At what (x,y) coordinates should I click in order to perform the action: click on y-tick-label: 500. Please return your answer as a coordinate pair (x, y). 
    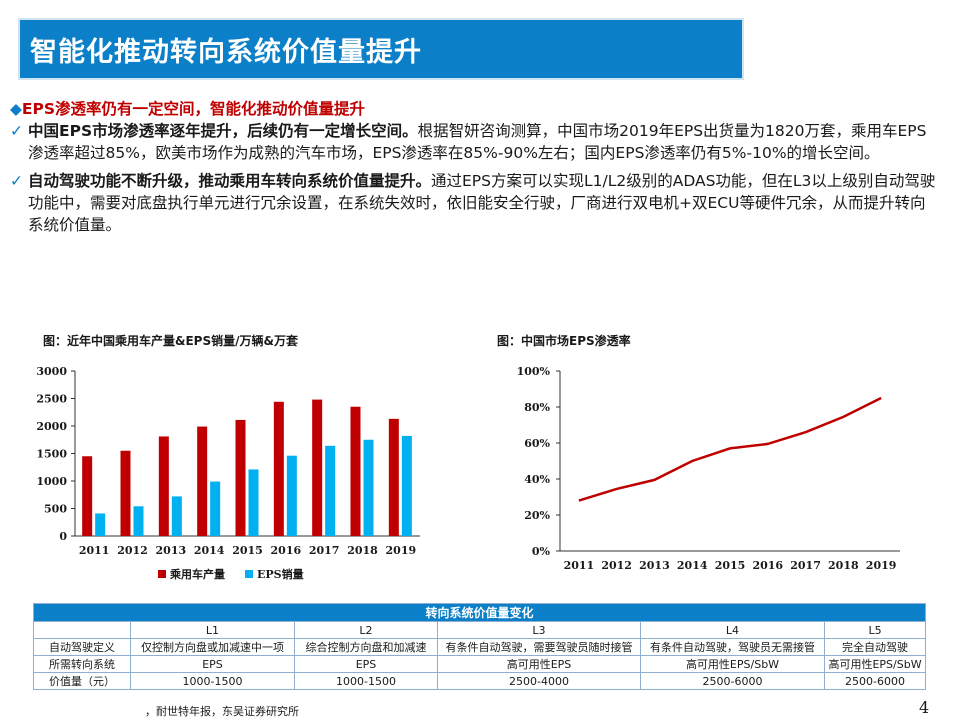
    Looking at the image, I should click on (55, 509).